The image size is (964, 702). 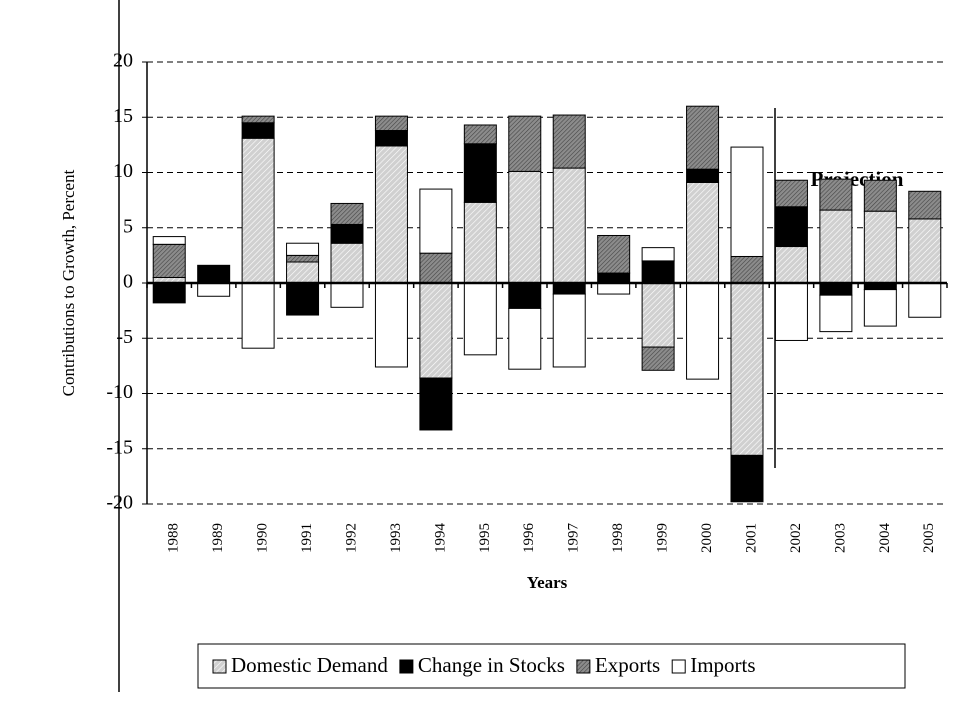 What do you see at coordinates (663, 538) in the screenshot?
I see `x-tick-label: 1999` at bounding box center [663, 538].